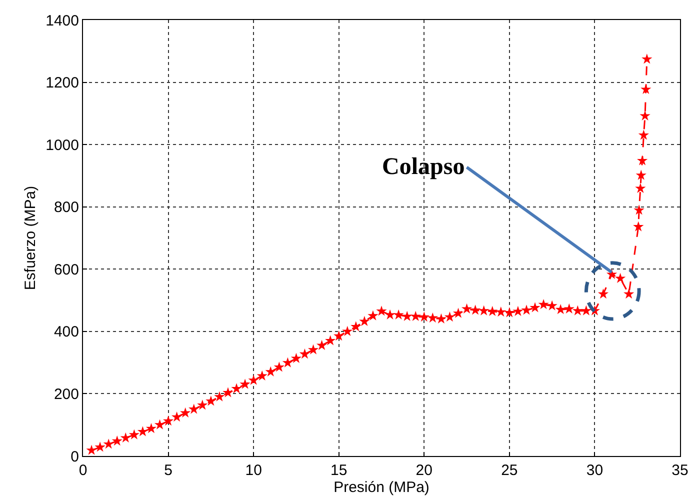 This screenshot has width=700, height=504. I want to click on annotation: Colapso, so click(423, 167).